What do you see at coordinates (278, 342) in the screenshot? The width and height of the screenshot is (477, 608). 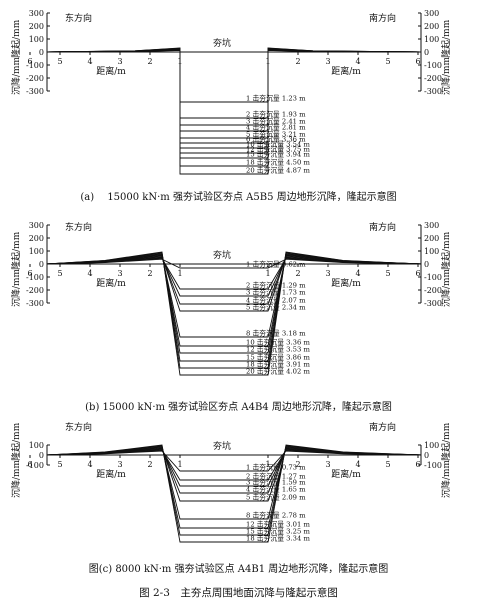 I see `settlement-label-7: 10 击夯沉量 3.36 m` at bounding box center [278, 342].